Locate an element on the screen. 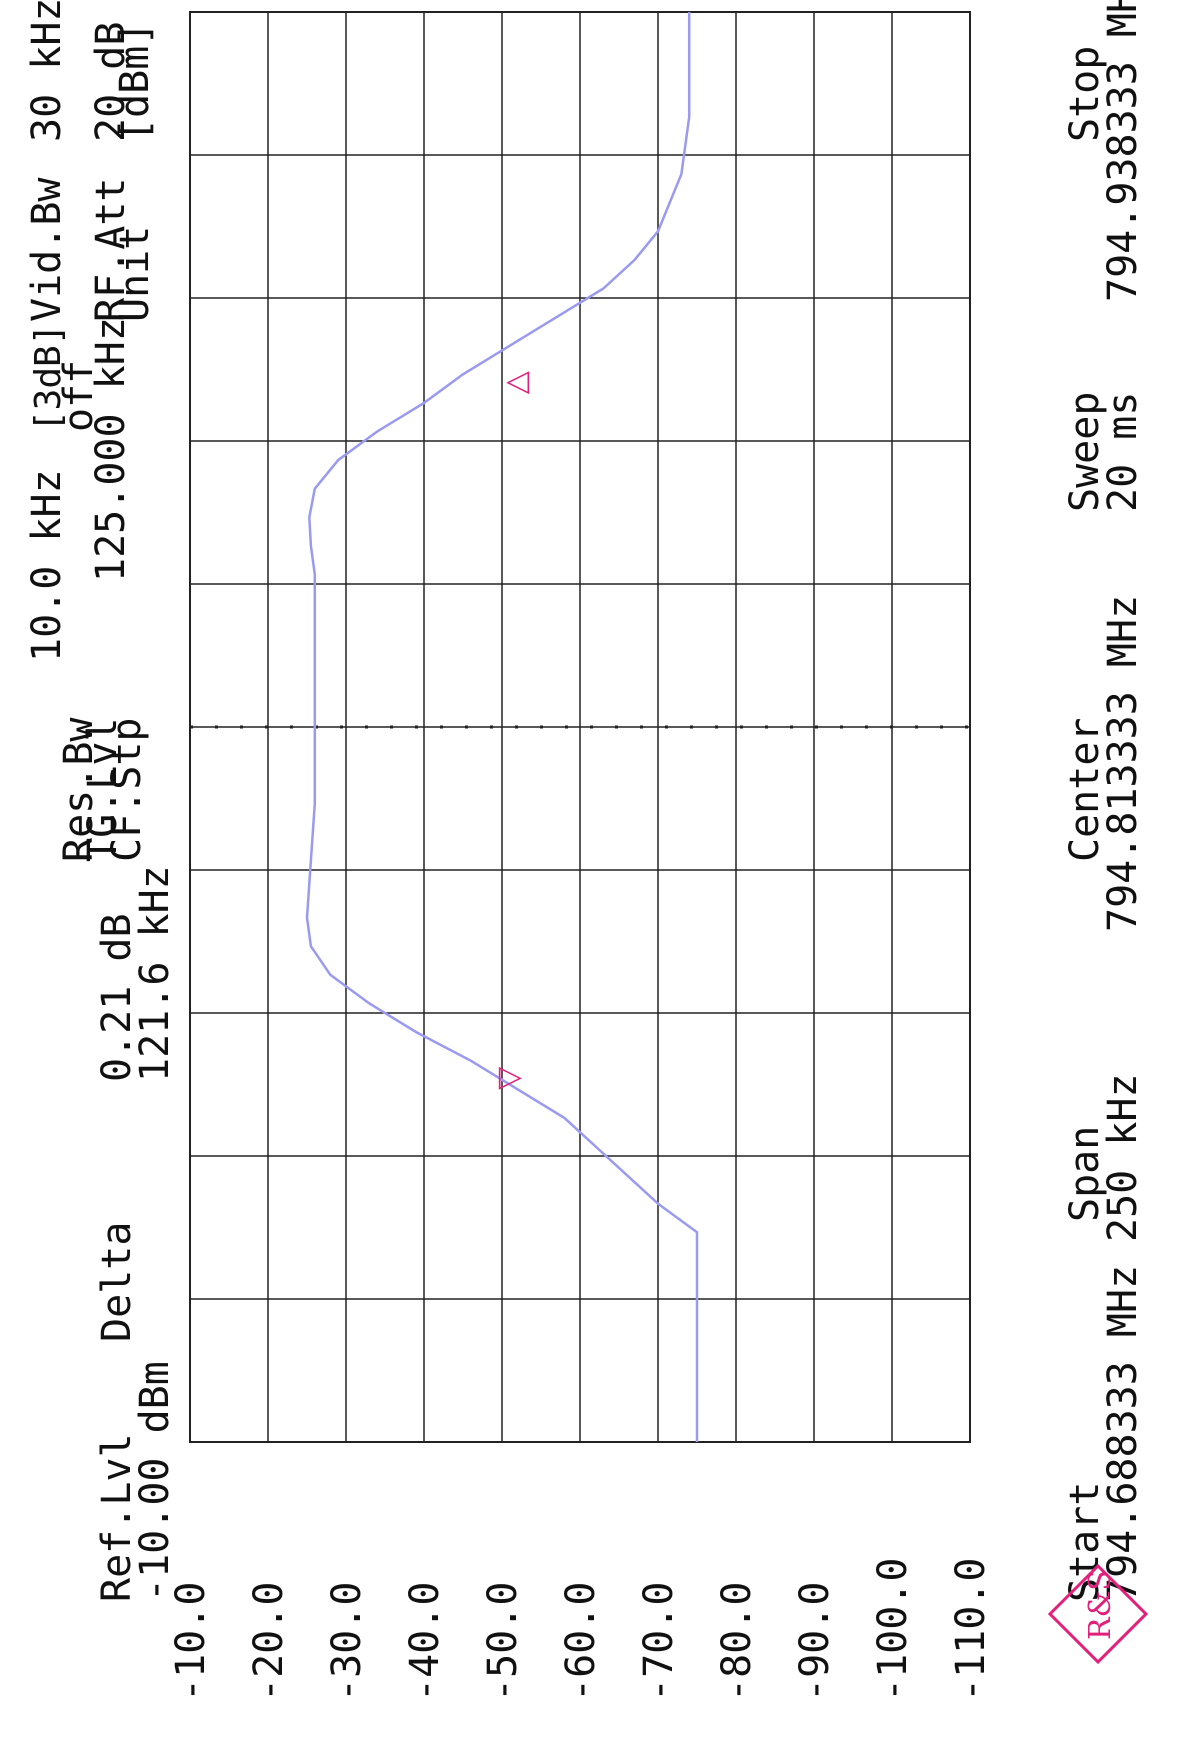 This screenshot has width=1177, height=1742. span-label: Span is located at coordinates (1085, 1174).